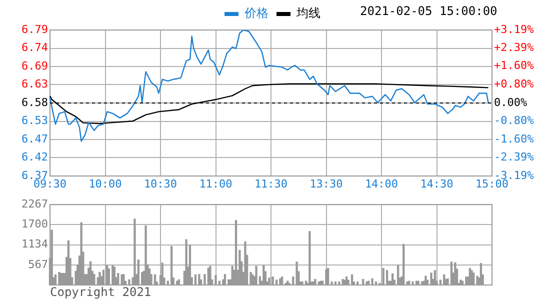 This screenshot has height=300, width=545. Describe the element at coordinates (514, 65) in the screenshot. I see `y2-tick-label: +1.60%` at that location.